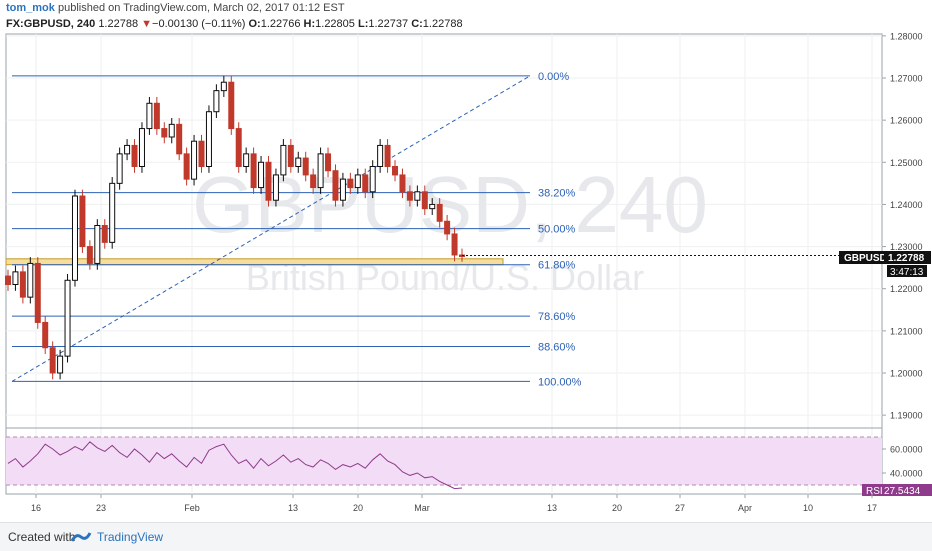 Image resolution: width=932 pixels, height=551 pixels. Describe the element at coordinates (417, 24) in the screenshot. I see `close-label: C:` at that location.